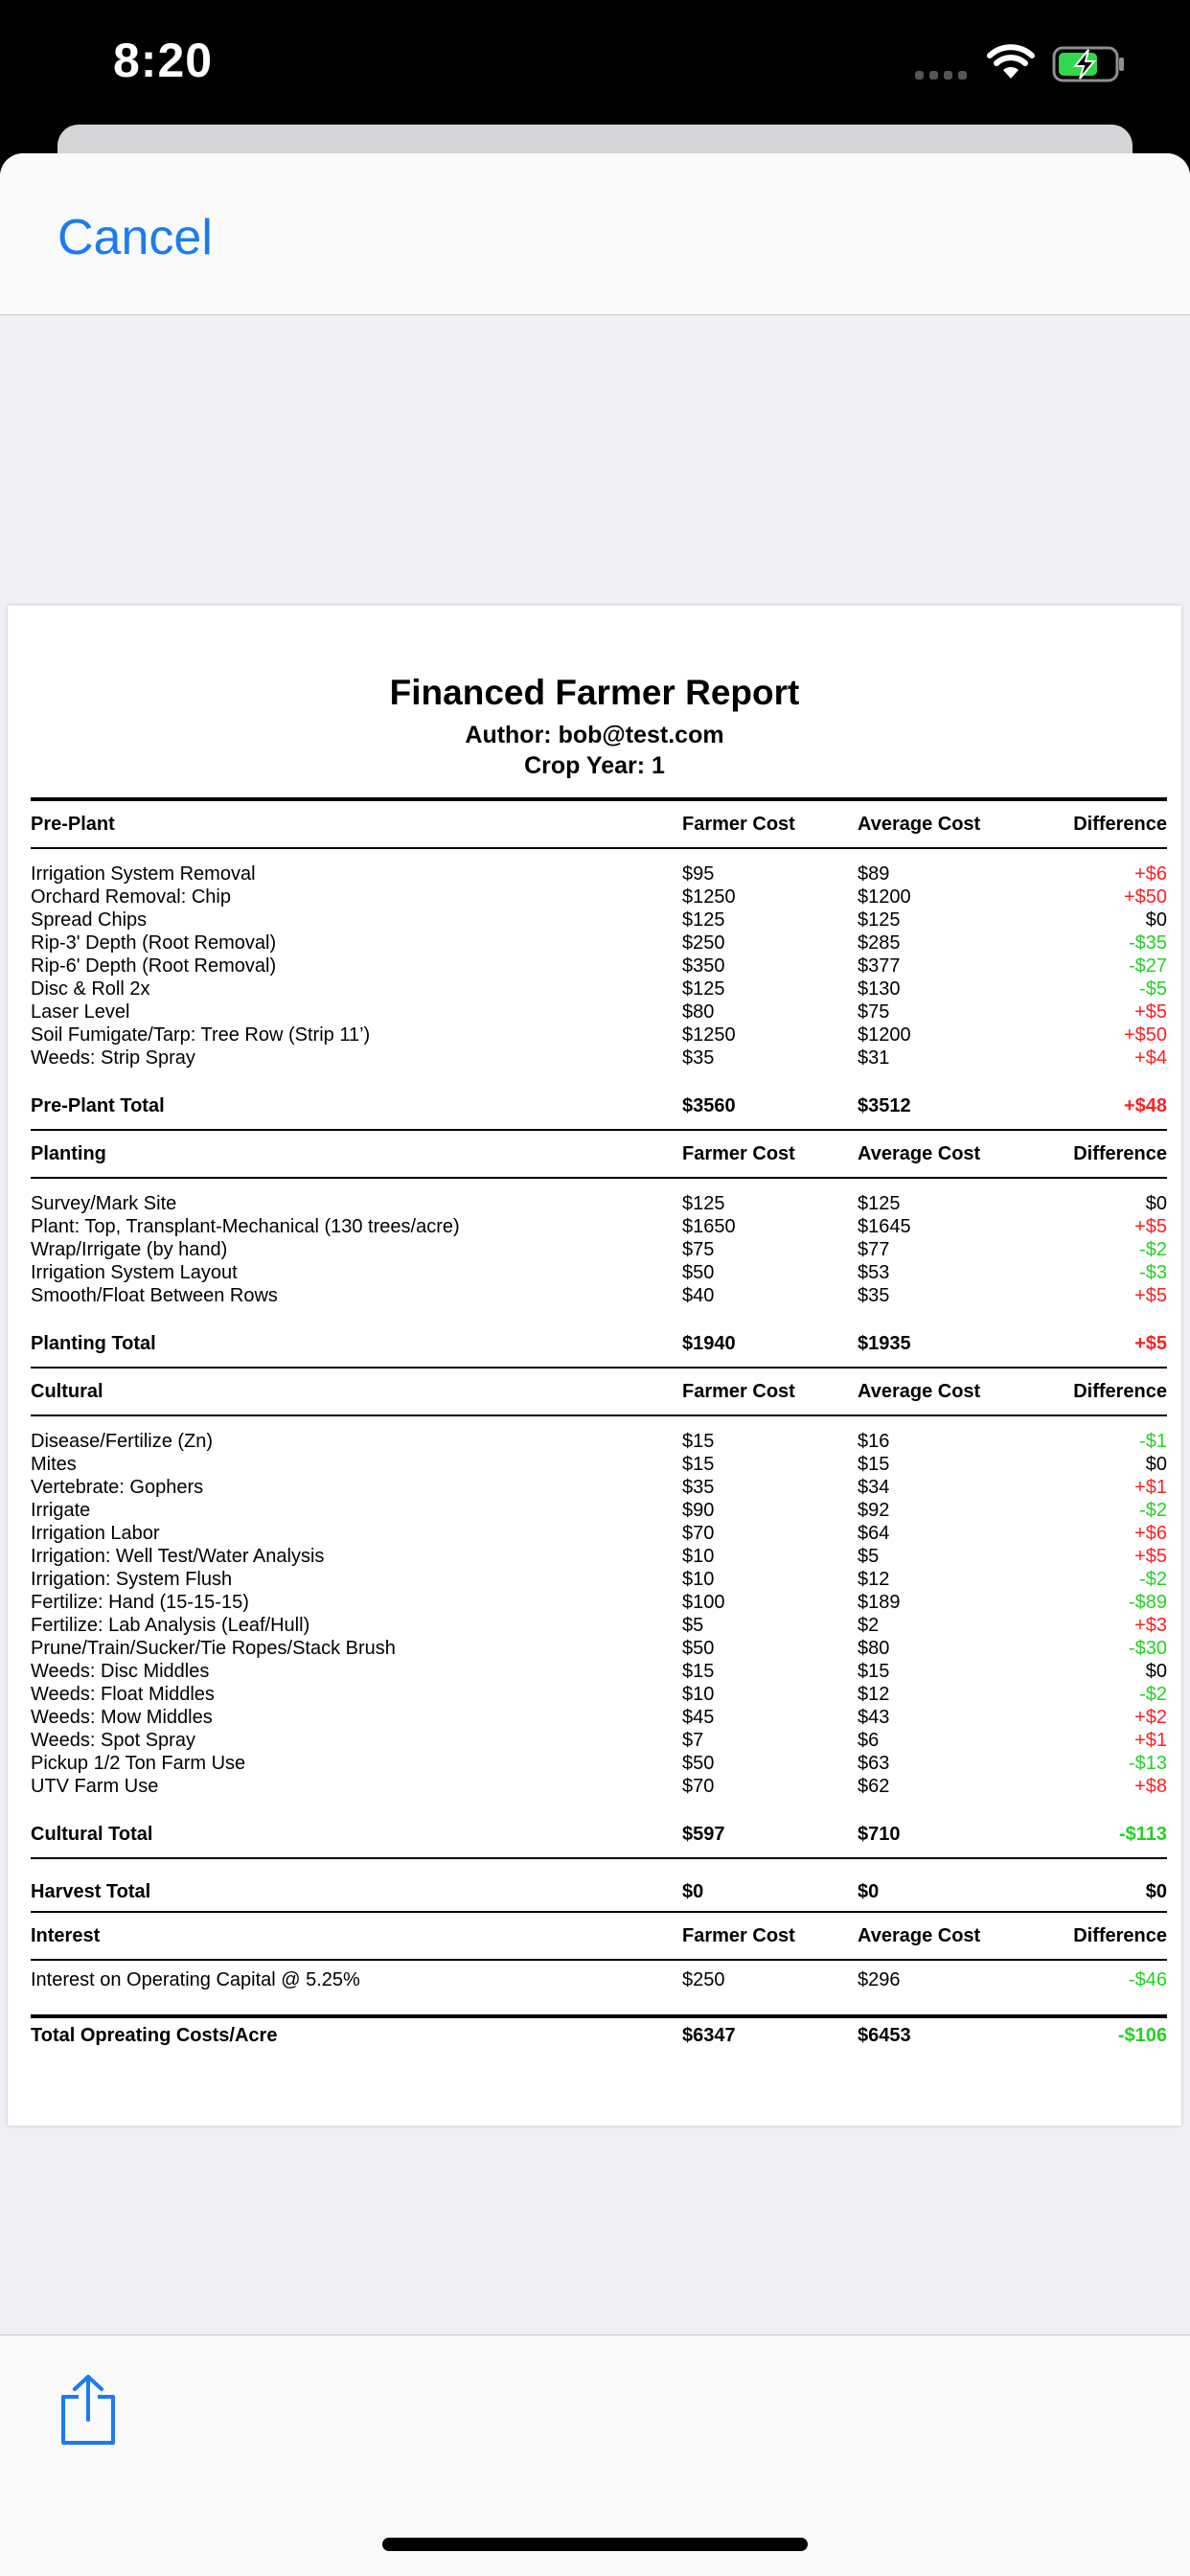  What do you see at coordinates (118, 1487) in the screenshot?
I see `cell-name: Vertebrate: Gophers` at bounding box center [118, 1487].